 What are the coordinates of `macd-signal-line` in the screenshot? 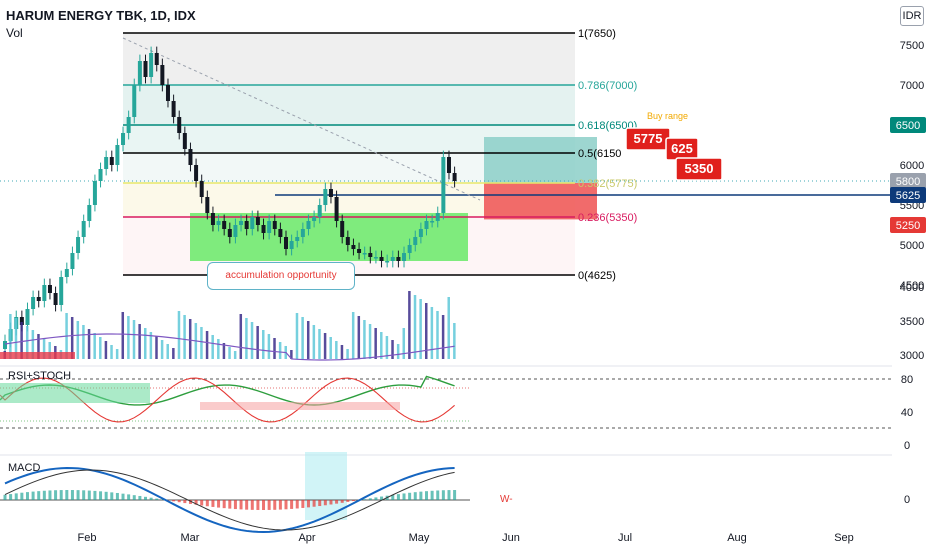 It's located at (229, 500).